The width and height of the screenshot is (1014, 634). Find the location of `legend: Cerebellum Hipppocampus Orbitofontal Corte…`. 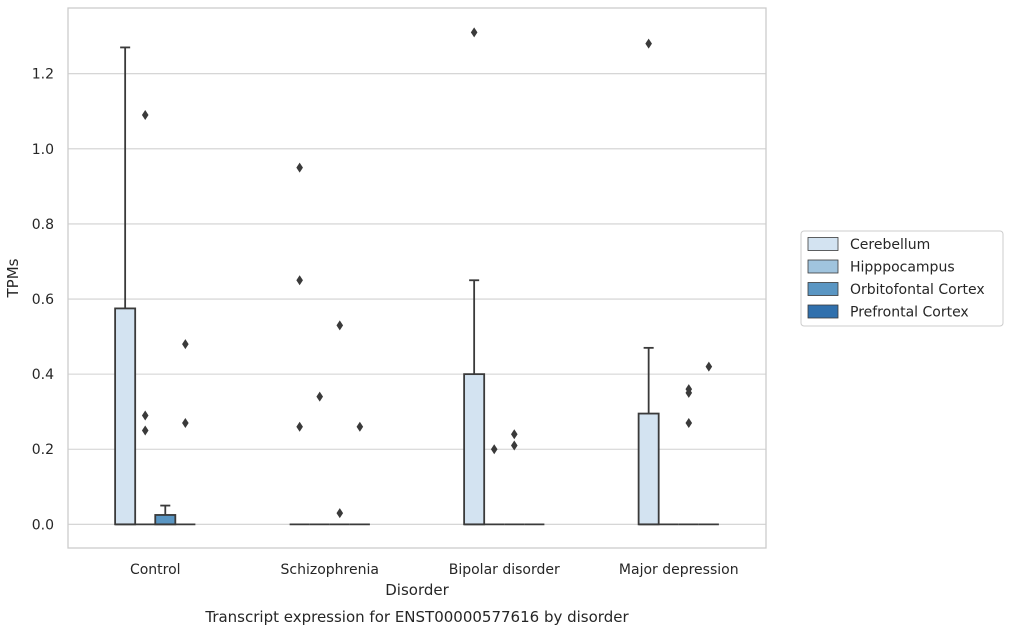

legend: Cerebellum Hipppocampus Orbitofontal Corte… is located at coordinates (902, 278).